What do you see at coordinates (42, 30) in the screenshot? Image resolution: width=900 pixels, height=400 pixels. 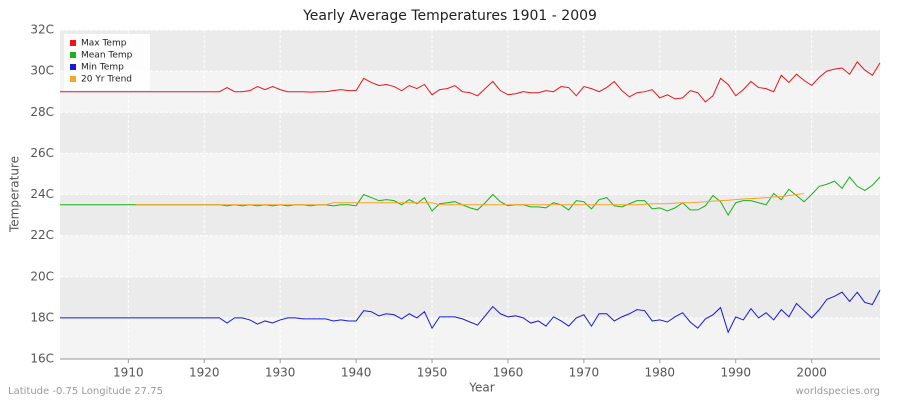 I see `y-tick-label: 32C` at bounding box center [42, 30].